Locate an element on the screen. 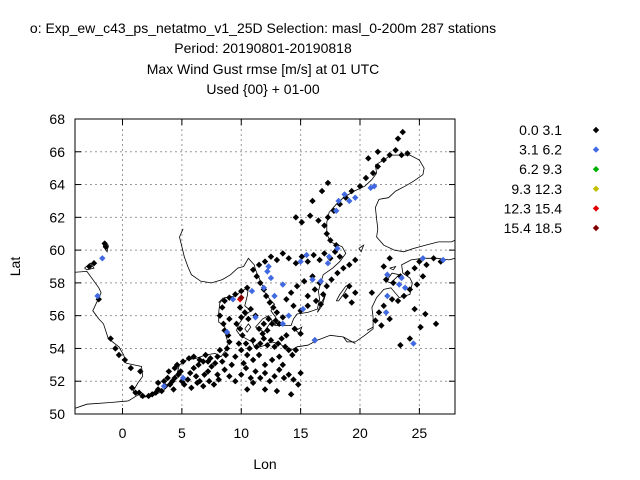 This screenshot has width=640, height=480. legend-label: 3.1 6.2 is located at coordinates (540, 150).